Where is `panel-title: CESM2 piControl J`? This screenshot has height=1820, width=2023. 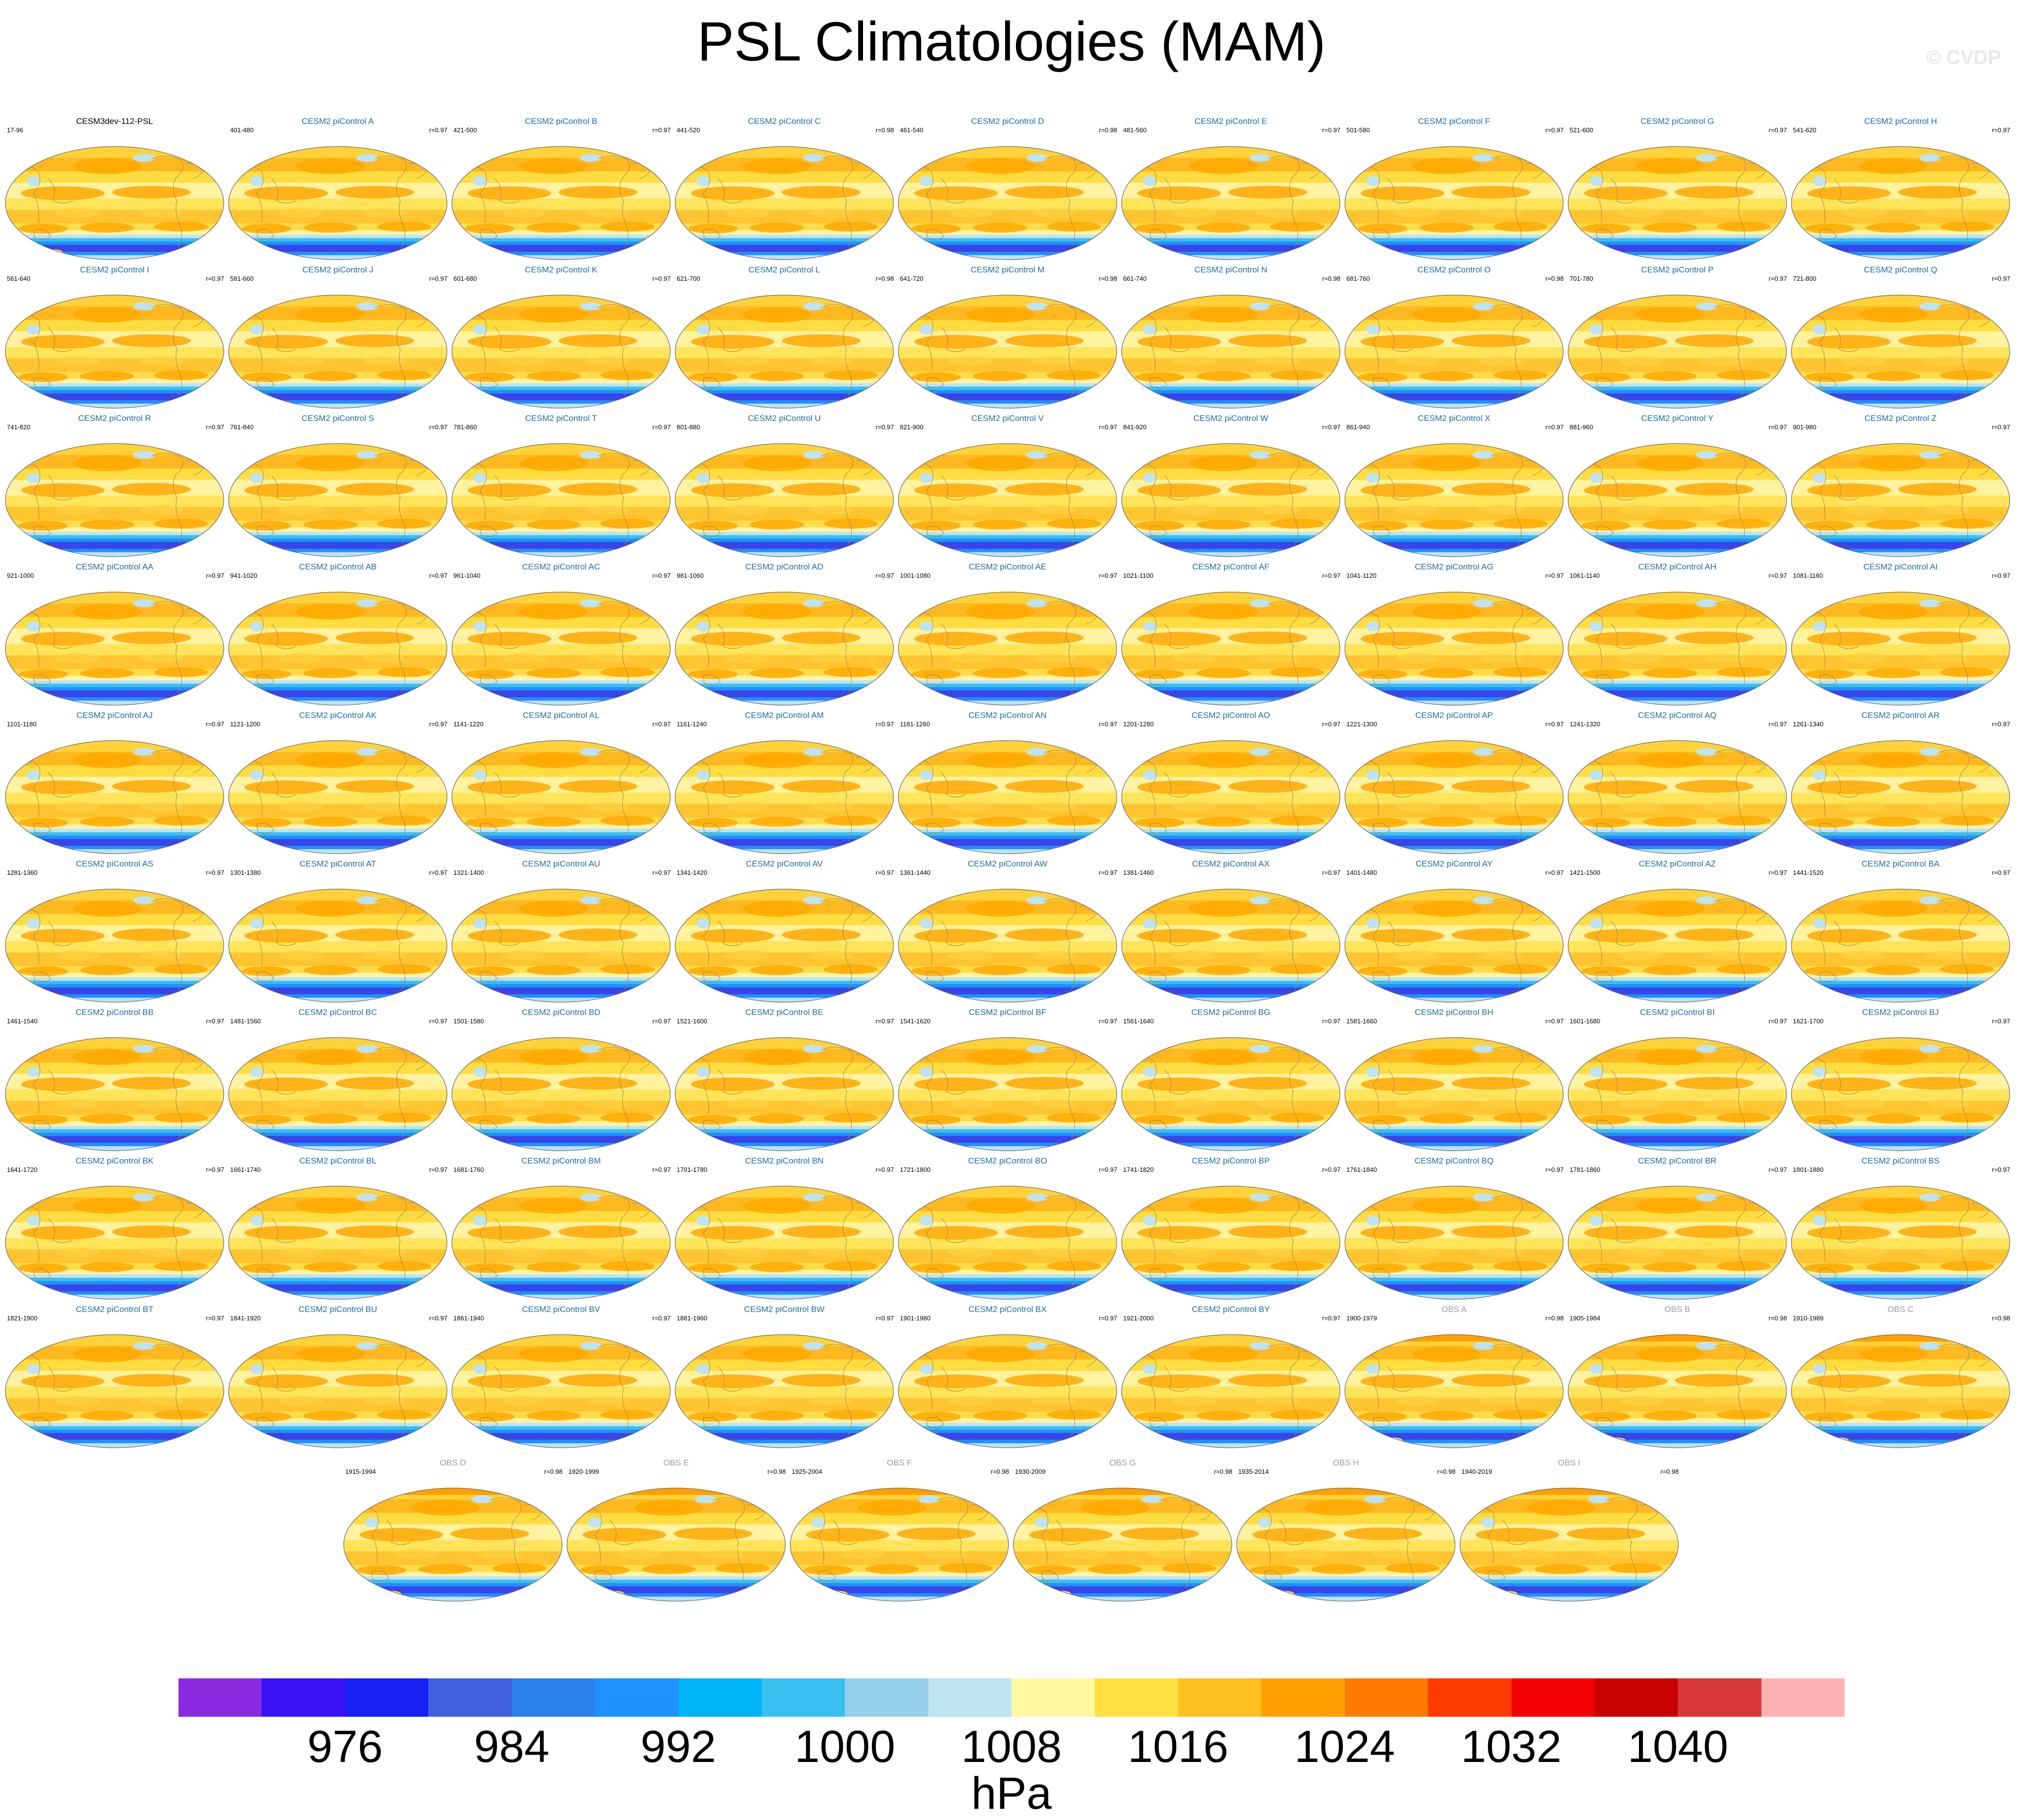 panel-title: CESM2 piControl J is located at coordinates (338, 269).